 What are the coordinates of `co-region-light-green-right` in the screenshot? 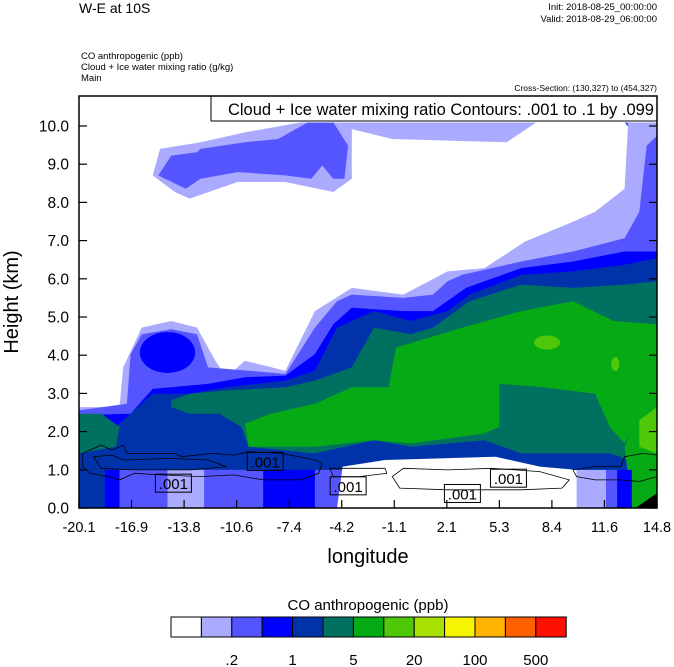 It's located at (648, 430).